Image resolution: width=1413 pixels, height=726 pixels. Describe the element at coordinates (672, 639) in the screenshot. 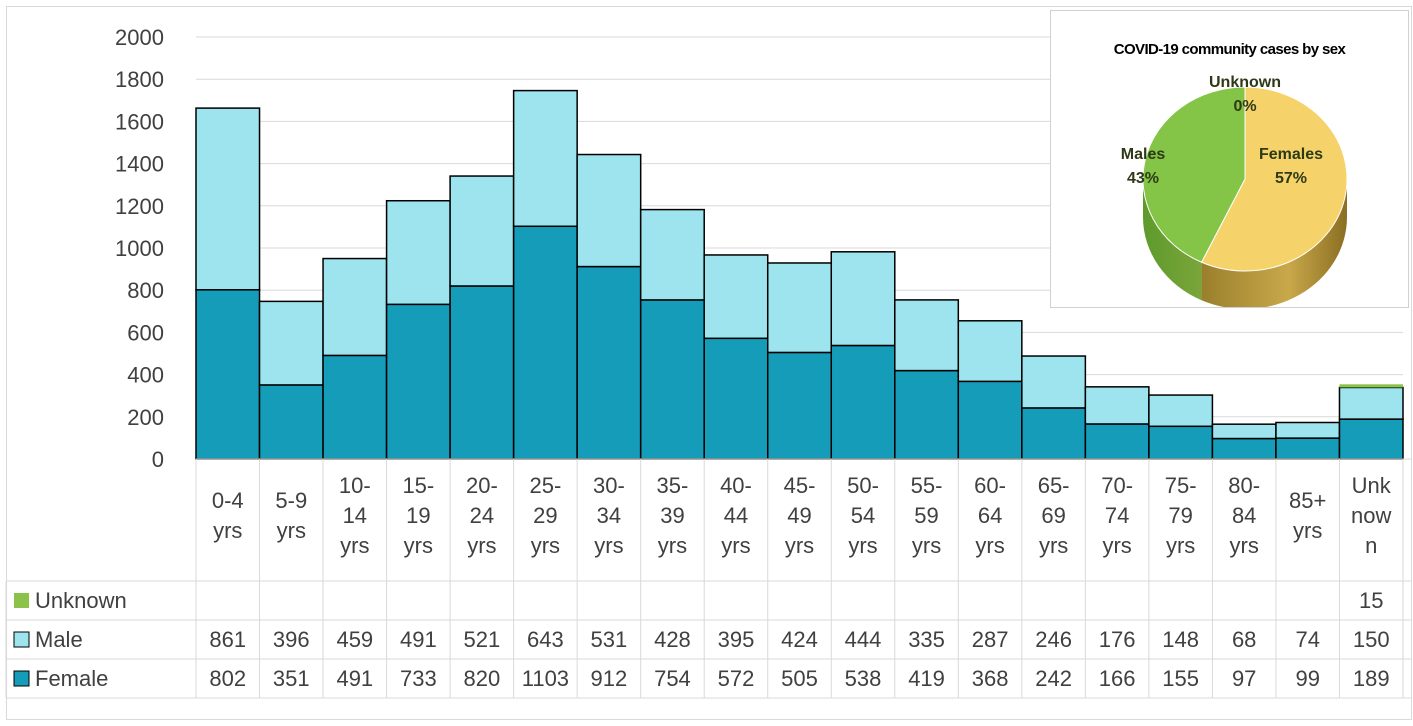

I see `table-cell-male: 428` at that location.